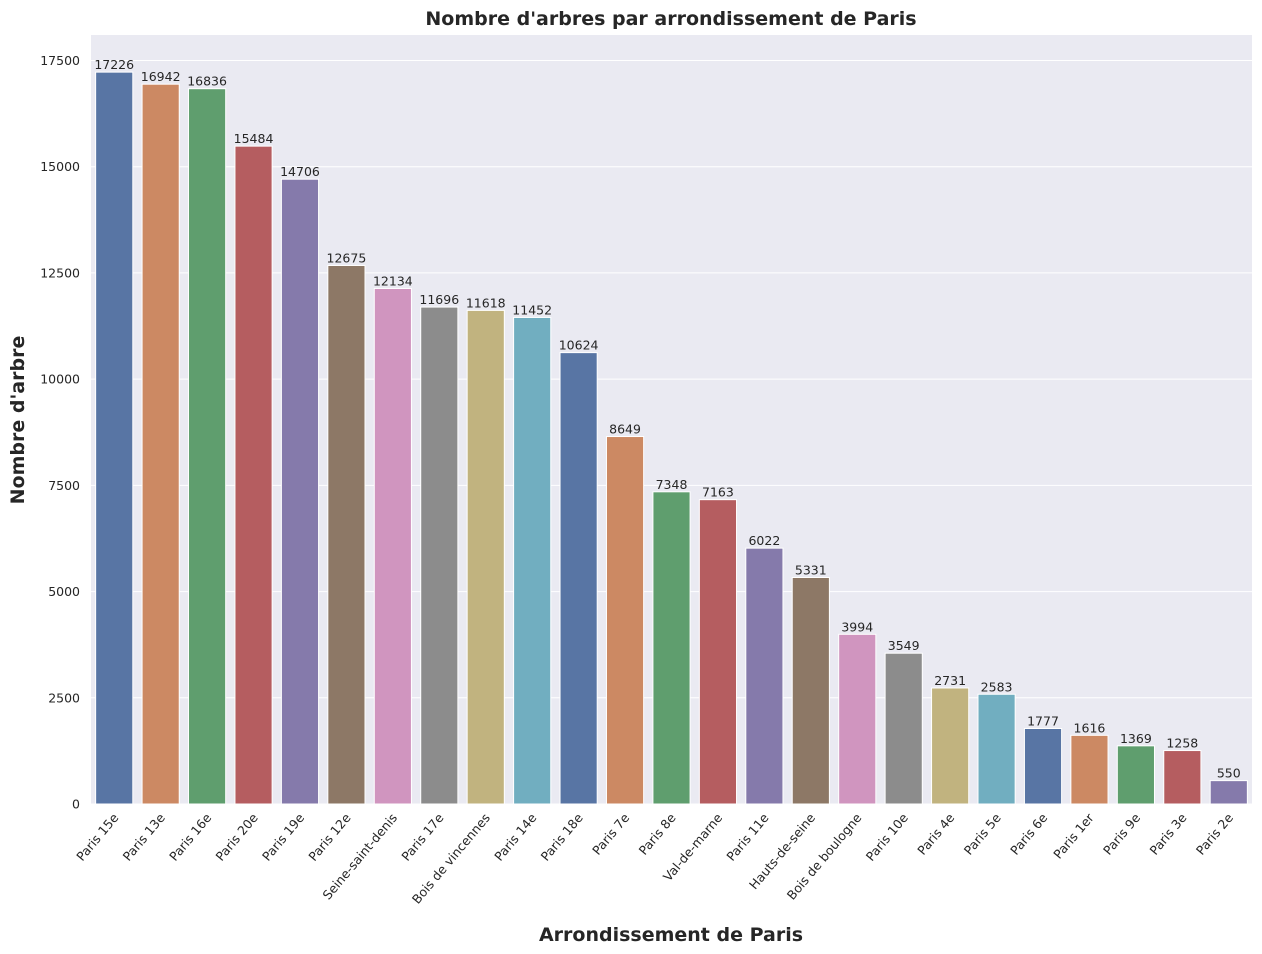 The height and width of the screenshot is (954, 1262). Describe the element at coordinates (329, 837) in the screenshot. I see `x-tick-label: Paris 12e` at that location.